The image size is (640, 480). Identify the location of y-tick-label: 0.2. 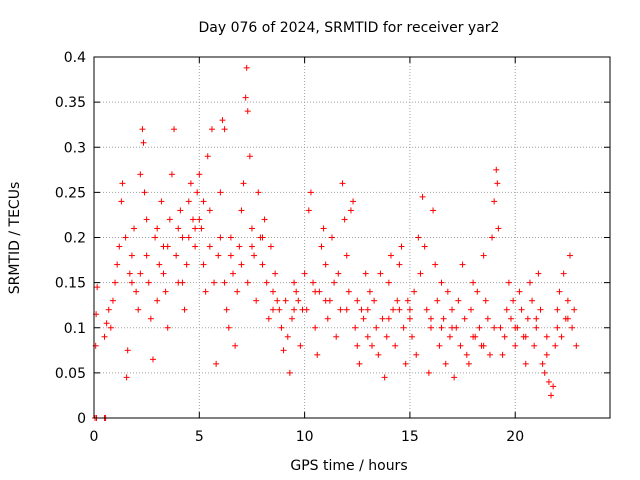
(75, 239).